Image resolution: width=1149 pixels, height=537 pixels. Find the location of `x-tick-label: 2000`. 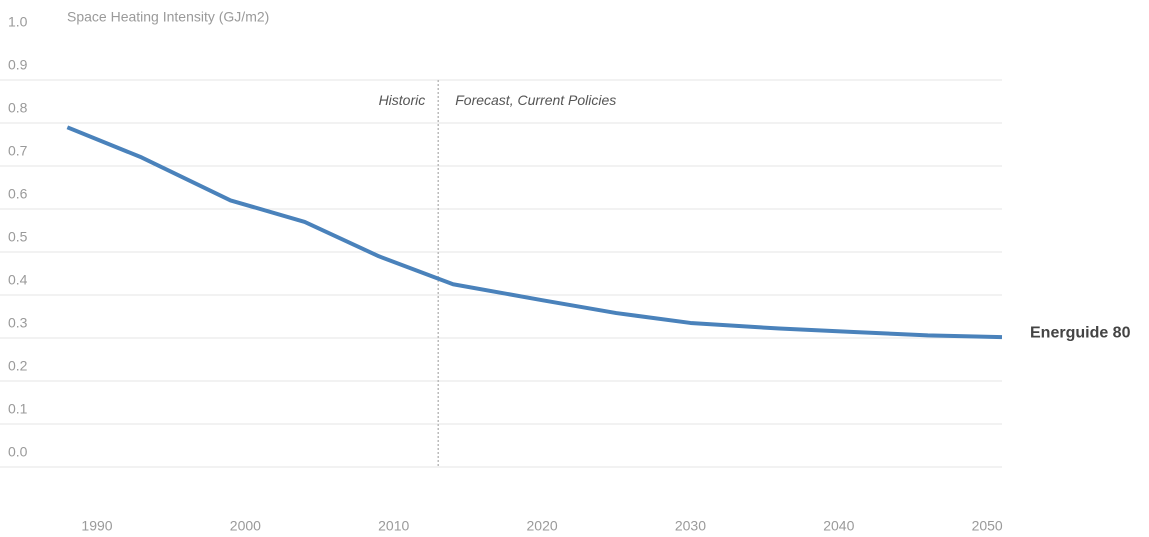

x-tick-label: 2000 is located at coordinates (245, 526).